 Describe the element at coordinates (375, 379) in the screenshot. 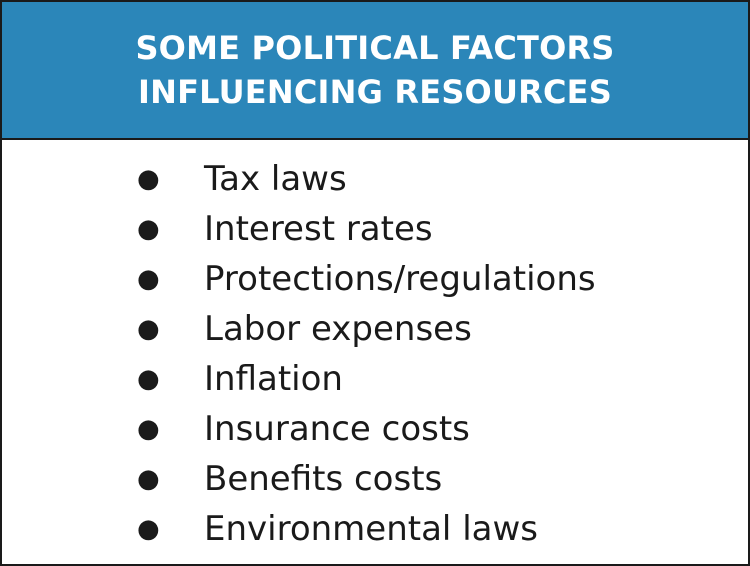

I see `list-item: ● Inflation` at that location.